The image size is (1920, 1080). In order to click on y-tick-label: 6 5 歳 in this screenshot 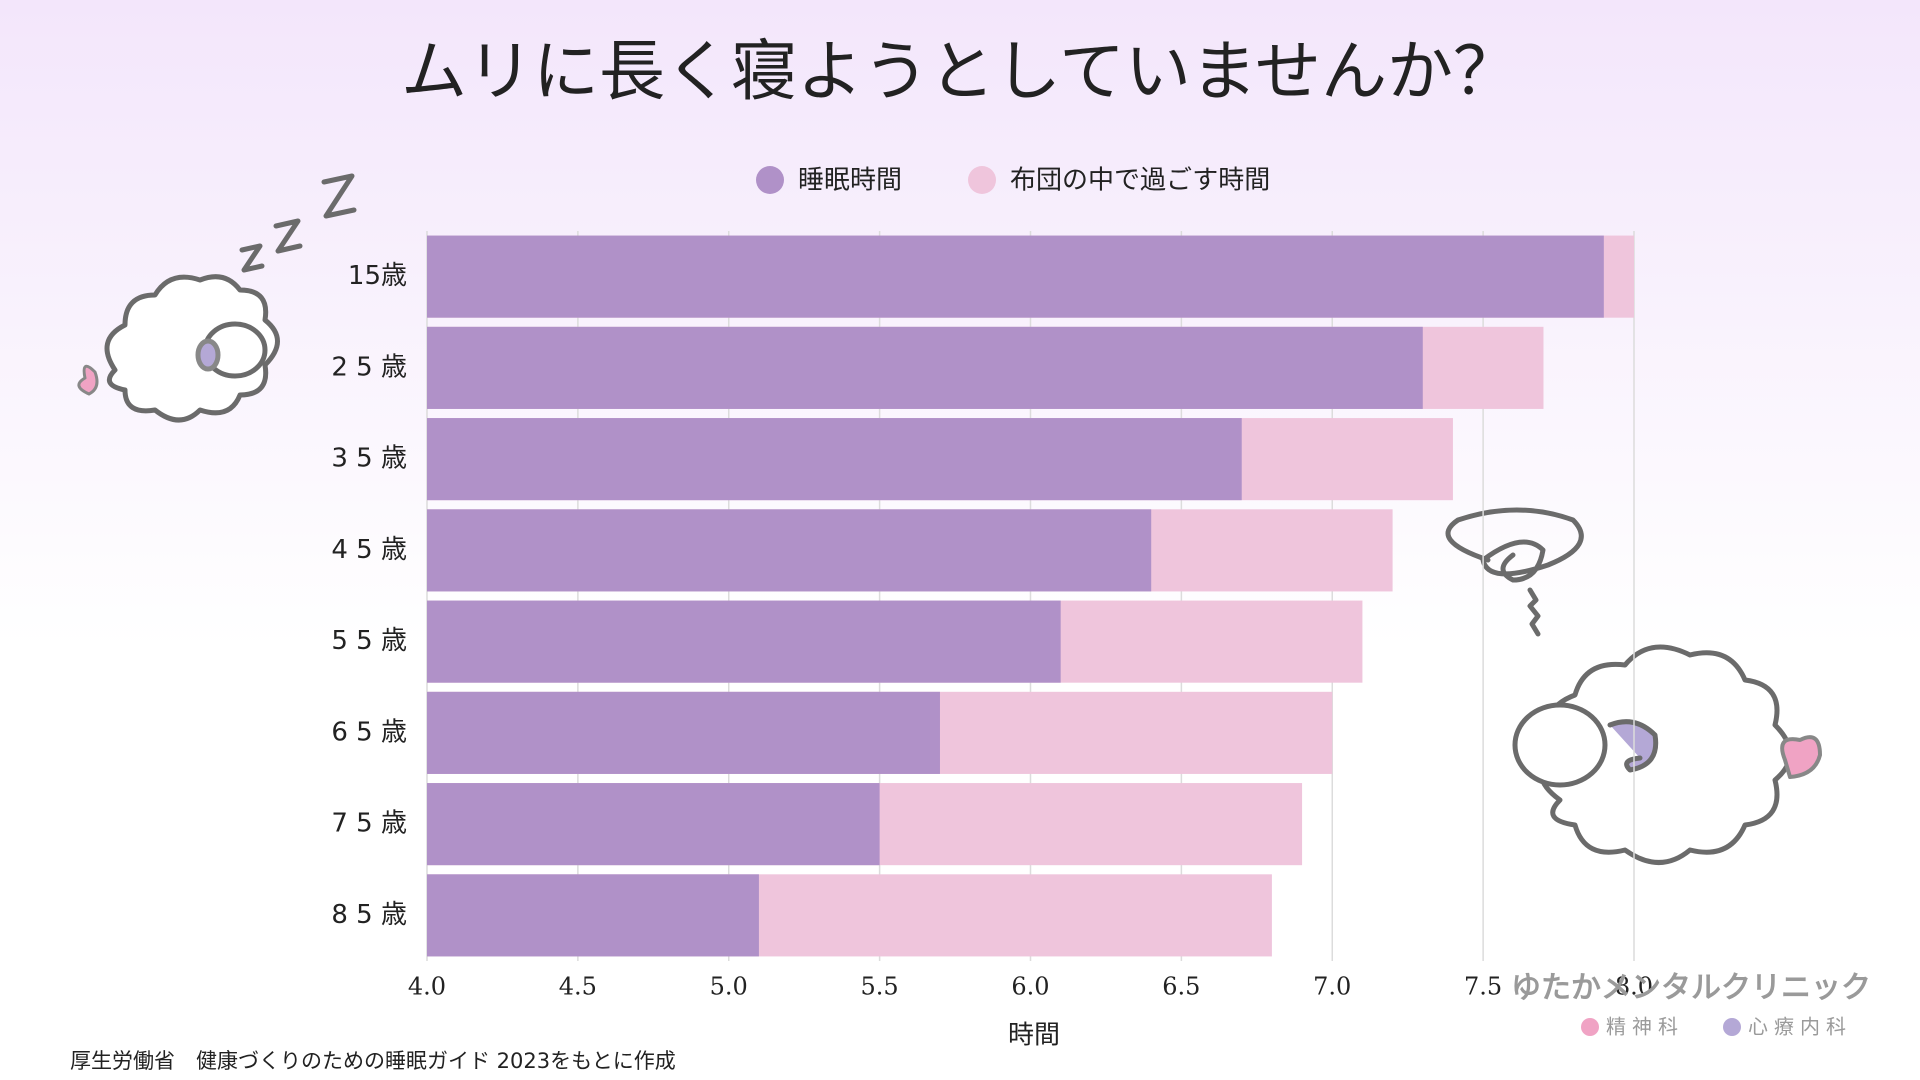, I will do `click(369, 732)`.